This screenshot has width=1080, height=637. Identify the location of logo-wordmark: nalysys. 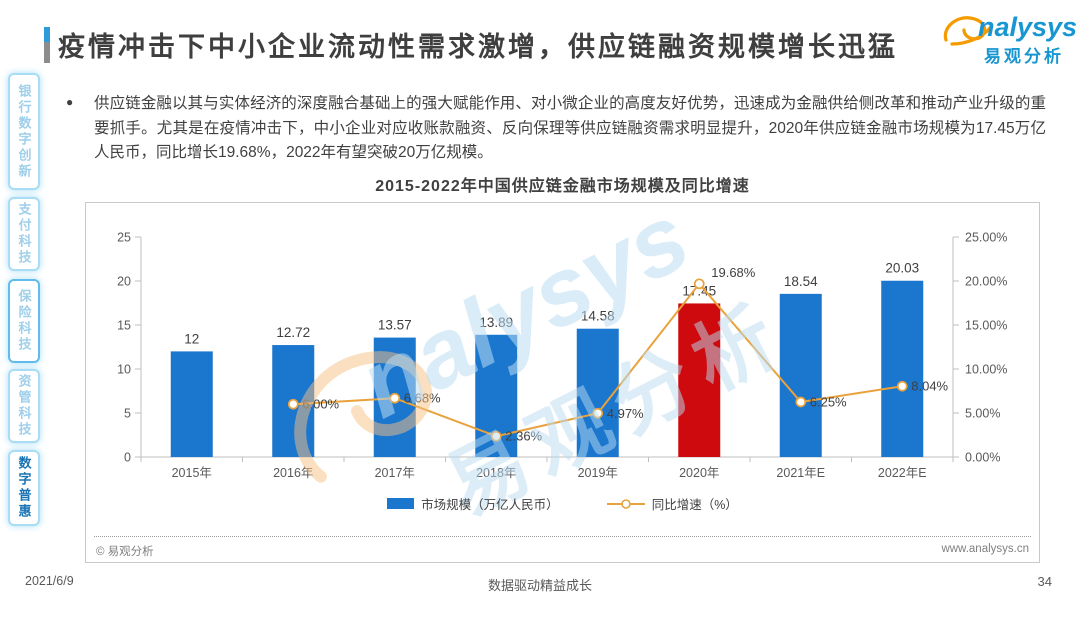
(1028, 27).